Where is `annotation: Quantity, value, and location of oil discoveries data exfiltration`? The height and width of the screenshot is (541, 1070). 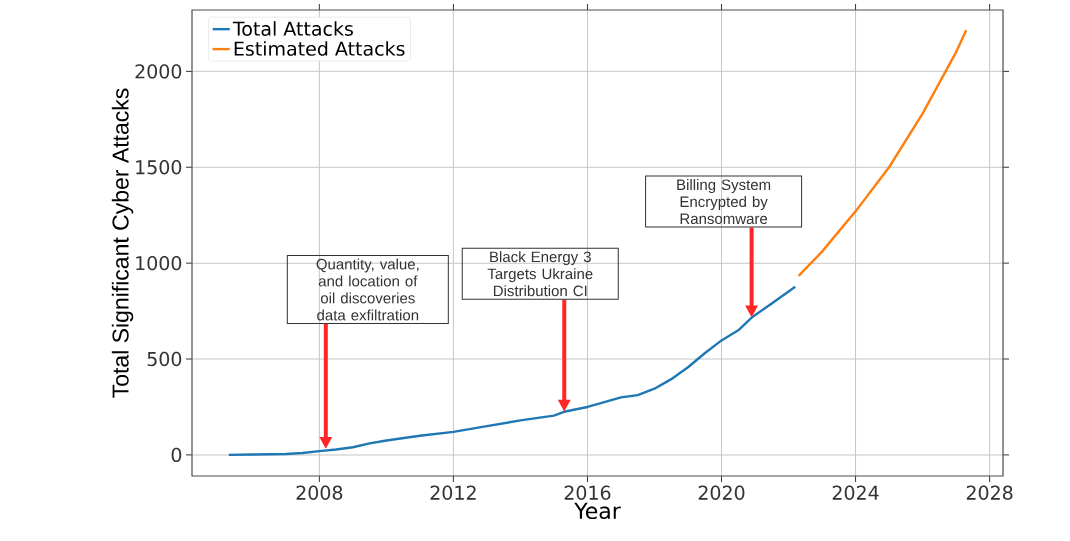
annotation: Quantity, value, and location of oil discoveries data exfiltration is located at coordinates (367, 289).